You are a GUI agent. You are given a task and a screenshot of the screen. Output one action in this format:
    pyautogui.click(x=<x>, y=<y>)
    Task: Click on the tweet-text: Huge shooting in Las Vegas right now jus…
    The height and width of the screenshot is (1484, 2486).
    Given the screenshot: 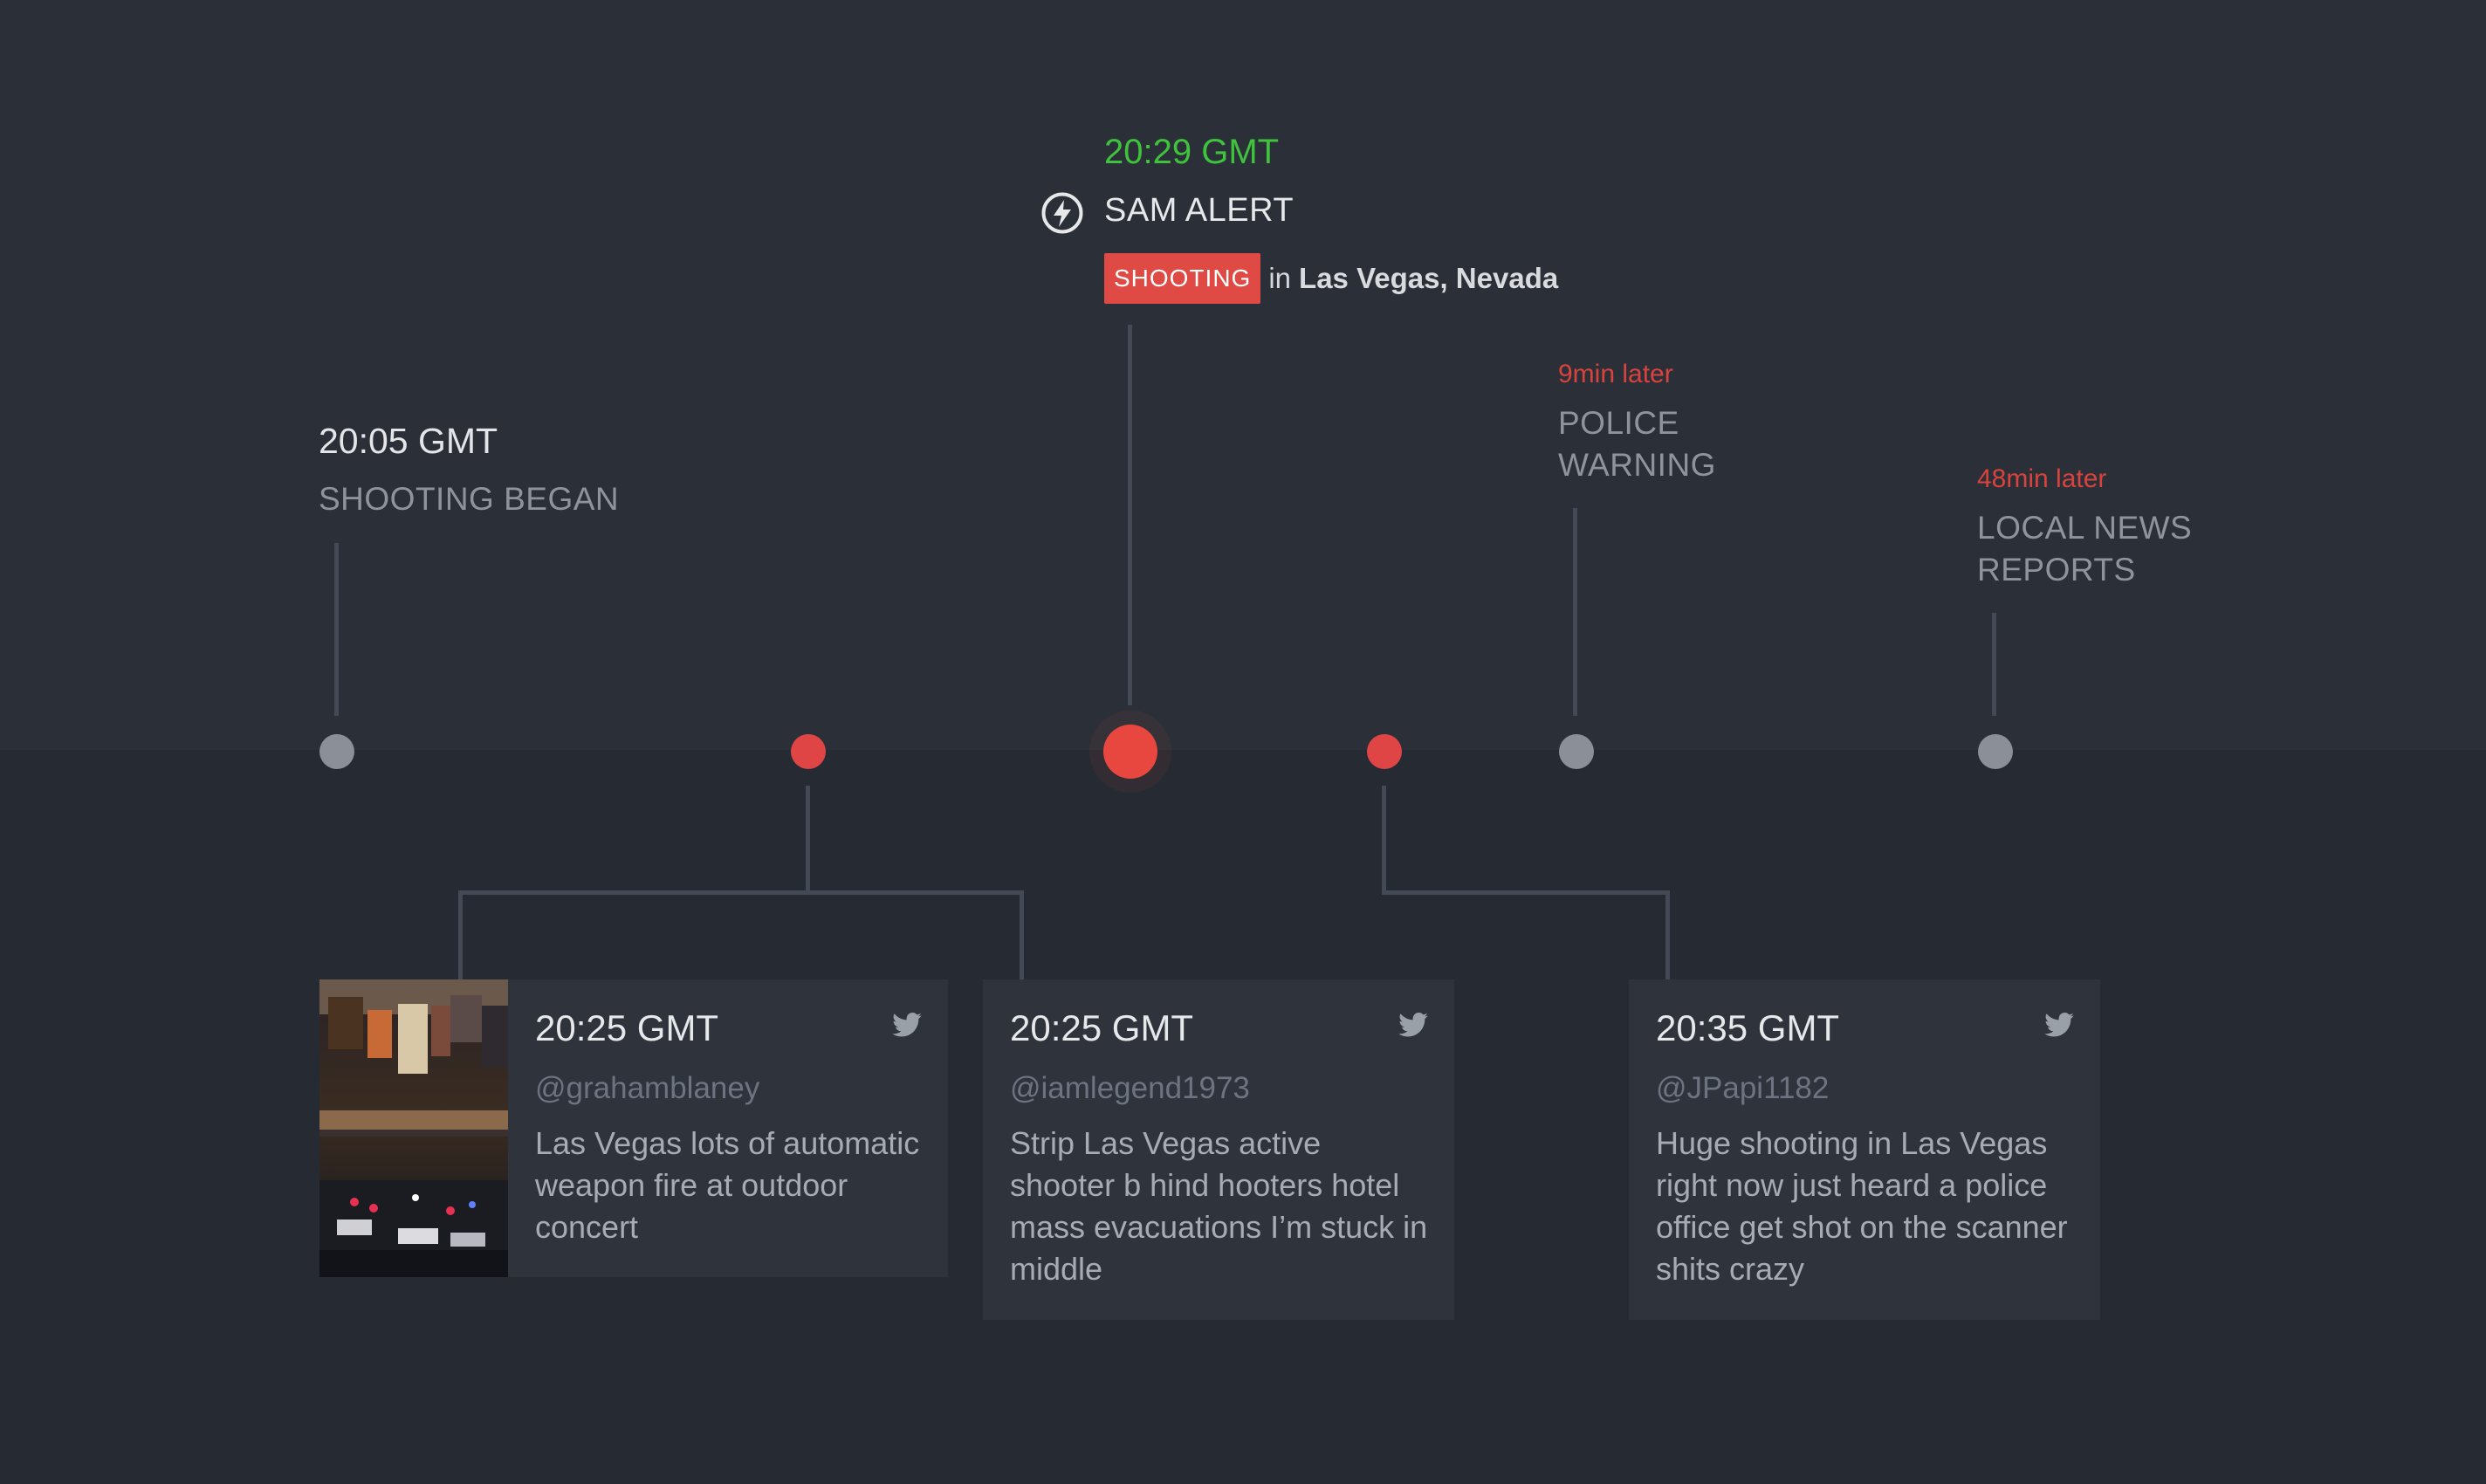 What is the action you would take?
    pyautogui.click(x=1862, y=1206)
    